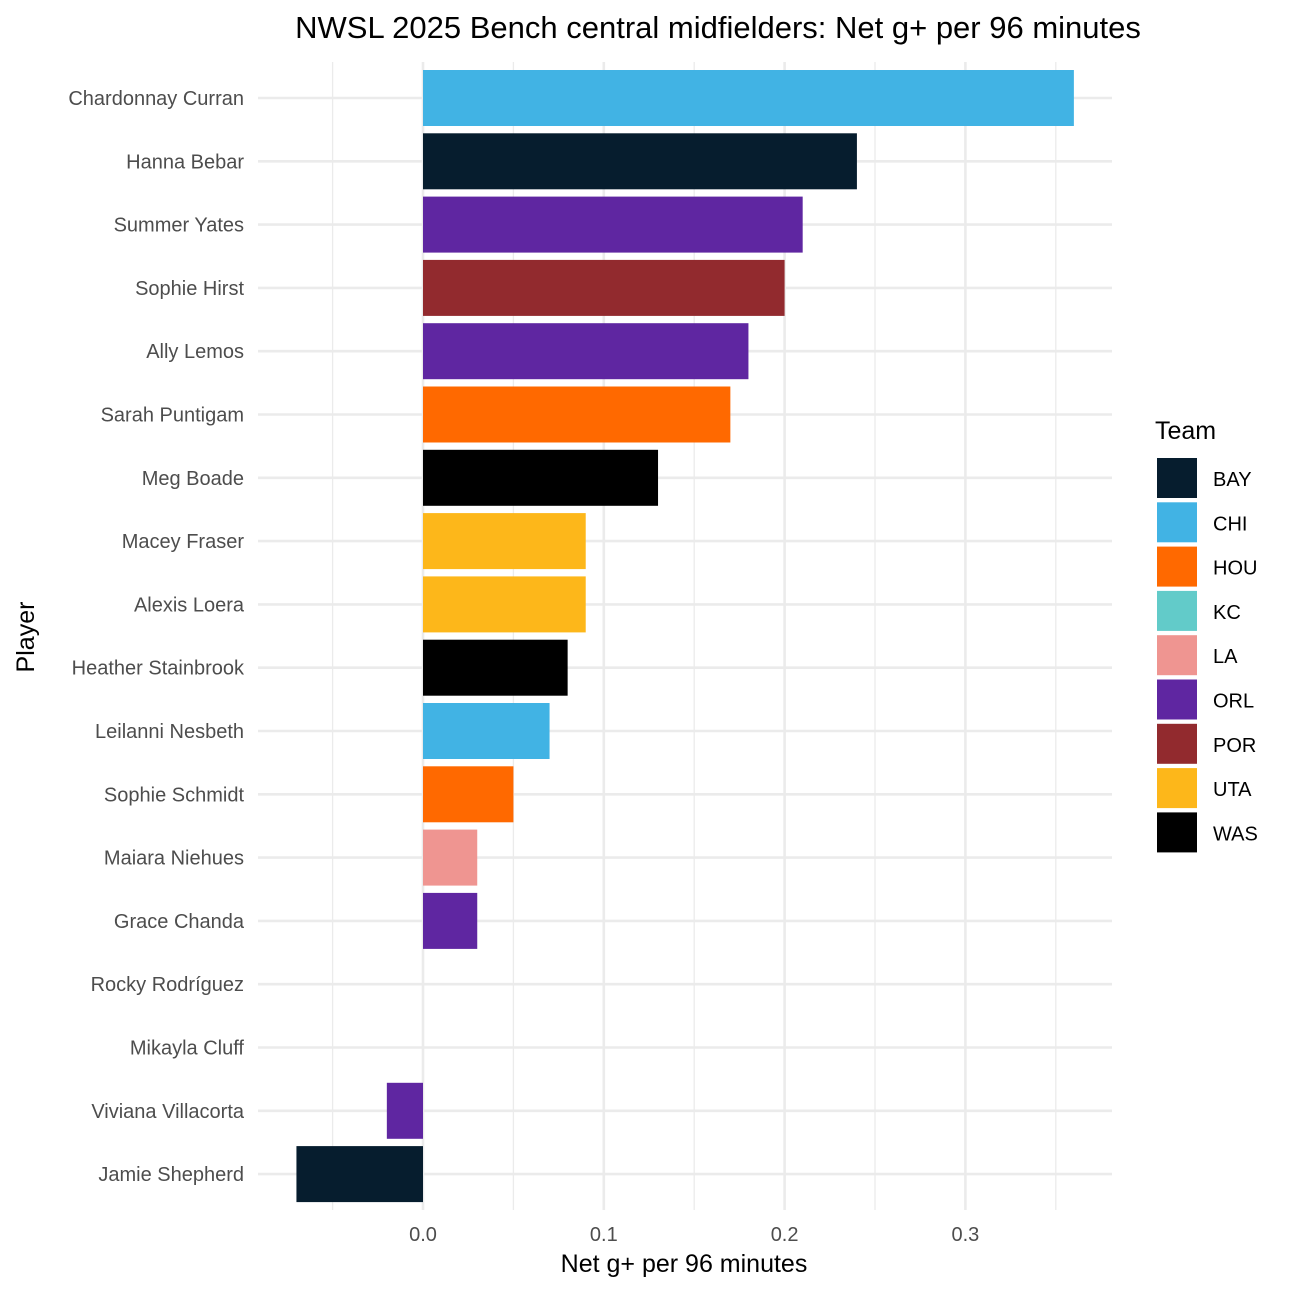 The width and height of the screenshot is (1292, 1292). What do you see at coordinates (167, 985) in the screenshot?
I see `y-tick-label: Rocky Rodríguez` at bounding box center [167, 985].